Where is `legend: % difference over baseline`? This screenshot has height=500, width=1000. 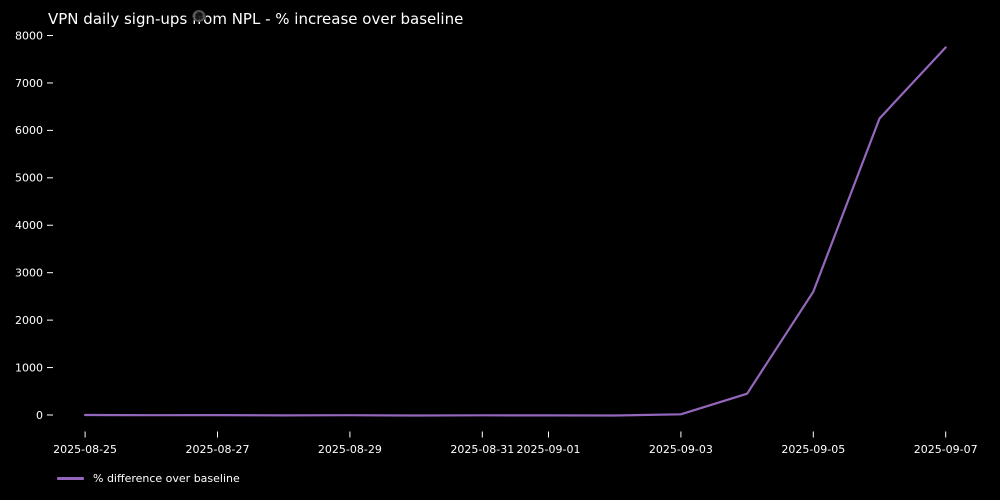
legend: % difference over baseline is located at coordinates (148, 478).